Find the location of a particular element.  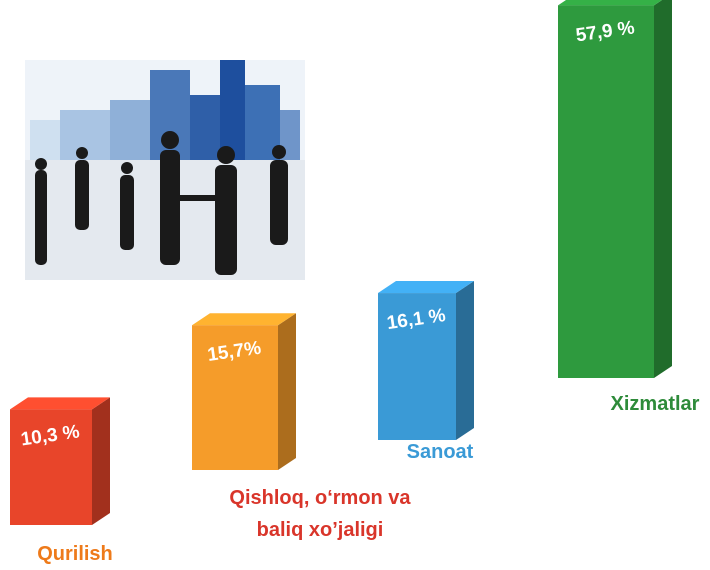

category-label: Xizmatlar is located at coordinates (655, 404).